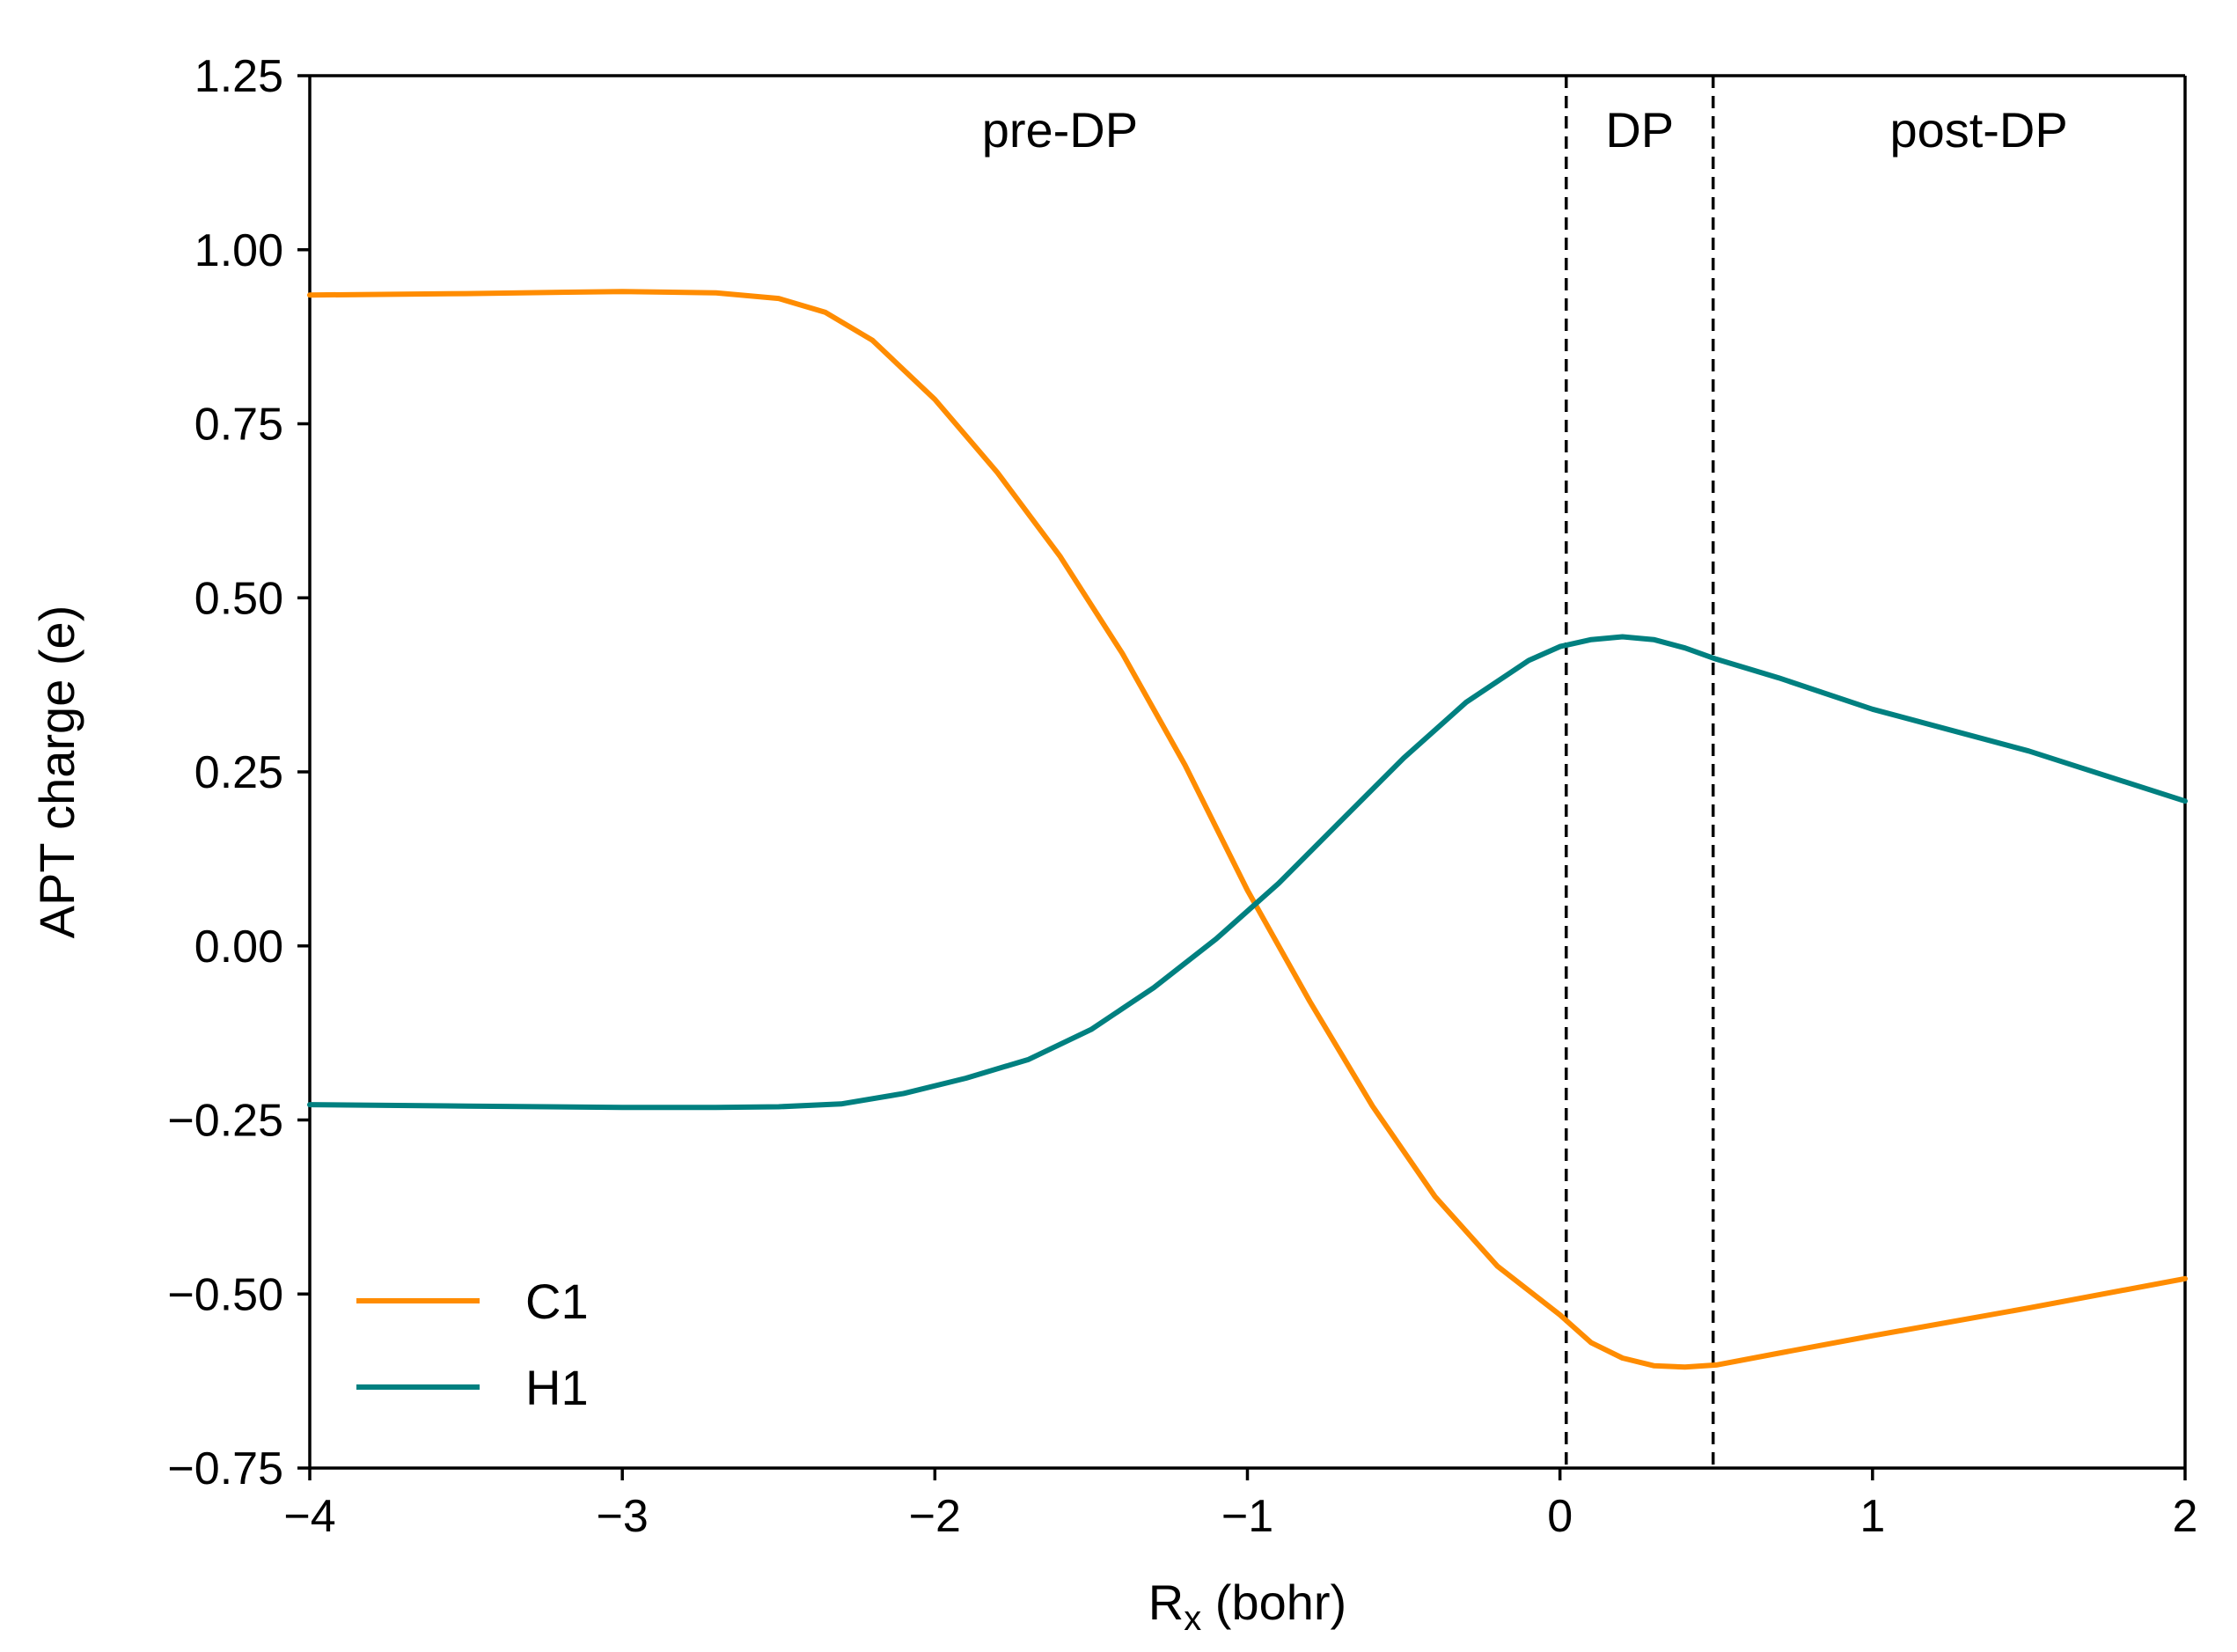  What do you see at coordinates (557, 1301) in the screenshot?
I see `legend-label-c1: C1` at bounding box center [557, 1301].